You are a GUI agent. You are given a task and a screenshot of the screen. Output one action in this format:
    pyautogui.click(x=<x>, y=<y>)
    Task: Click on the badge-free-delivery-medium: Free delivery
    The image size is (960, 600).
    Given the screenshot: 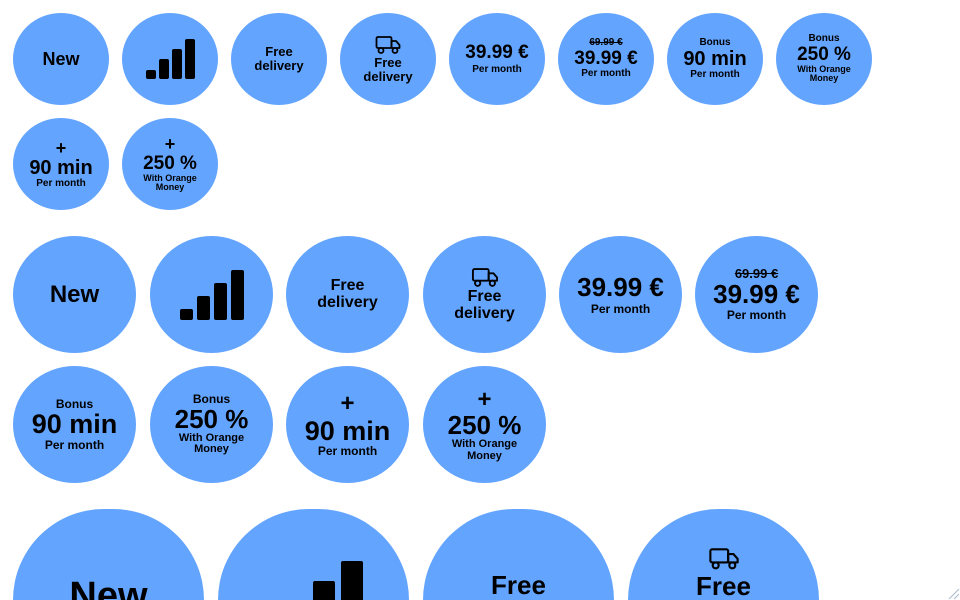 What is the action you would take?
    pyautogui.click(x=347, y=294)
    